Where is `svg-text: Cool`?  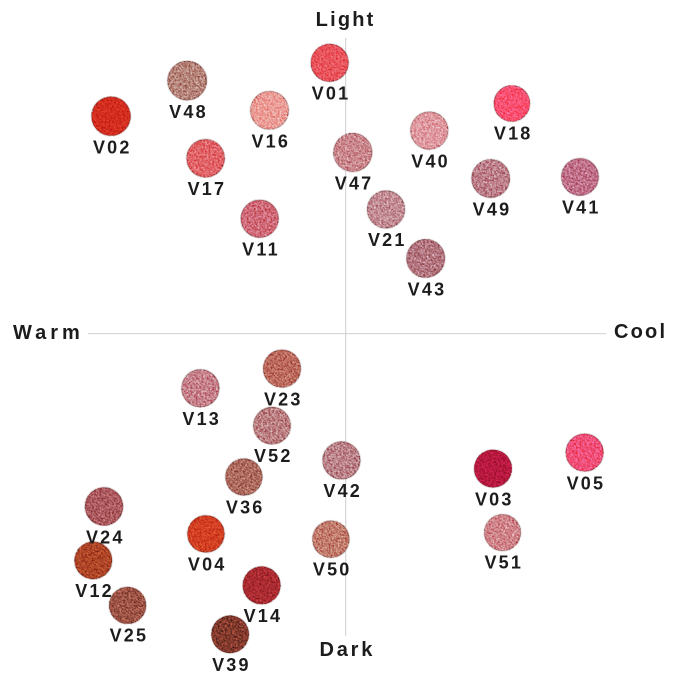
svg-text: Cool is located at coordinates (640, 332).